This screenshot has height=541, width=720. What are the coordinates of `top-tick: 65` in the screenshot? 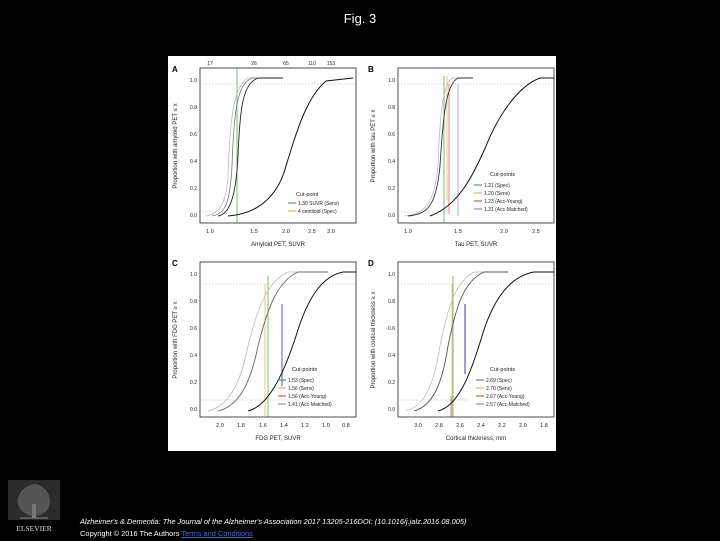 It's located at (286, 64).